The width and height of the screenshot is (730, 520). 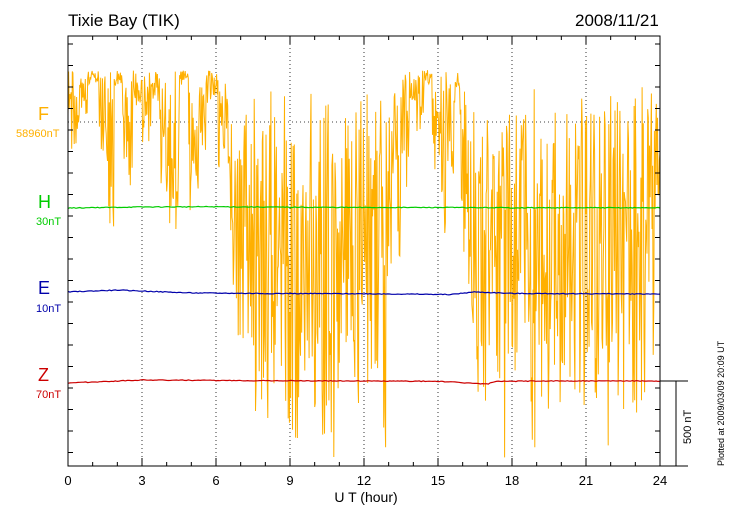 What do you see at coordinates (512, 480) in the screenshot?
I see `x-tick-label: 18` at bounding box center [512, 480].